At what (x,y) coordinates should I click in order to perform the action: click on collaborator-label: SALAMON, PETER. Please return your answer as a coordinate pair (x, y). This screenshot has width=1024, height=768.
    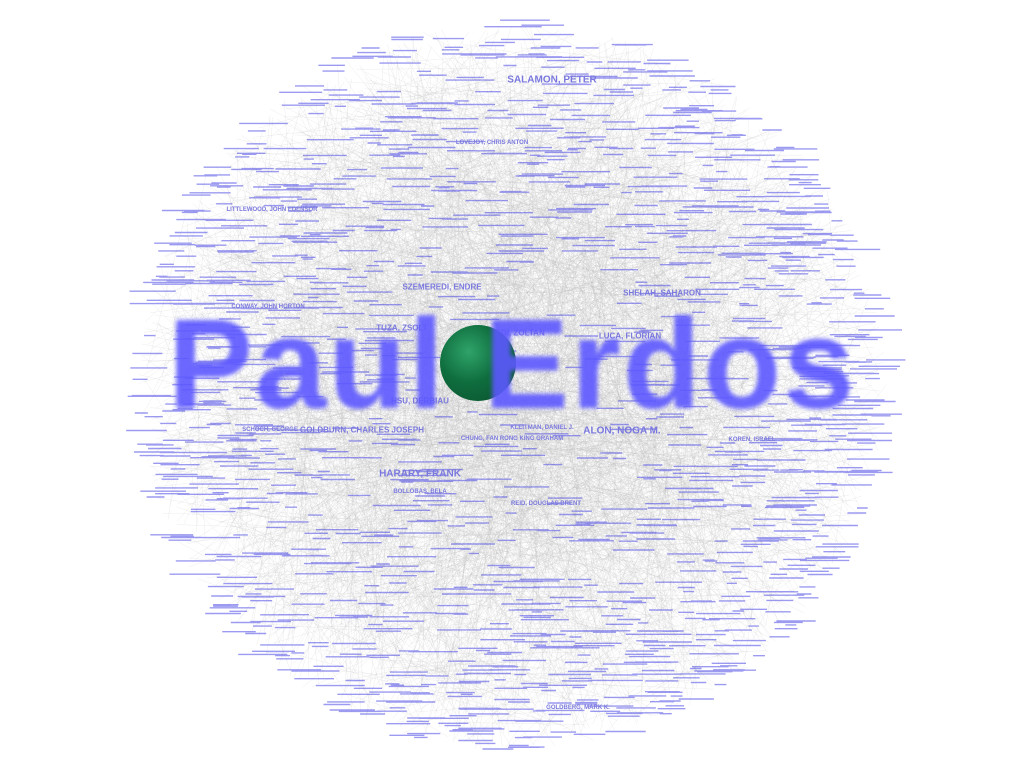
    Looking at the image, I should click on (552, 80).